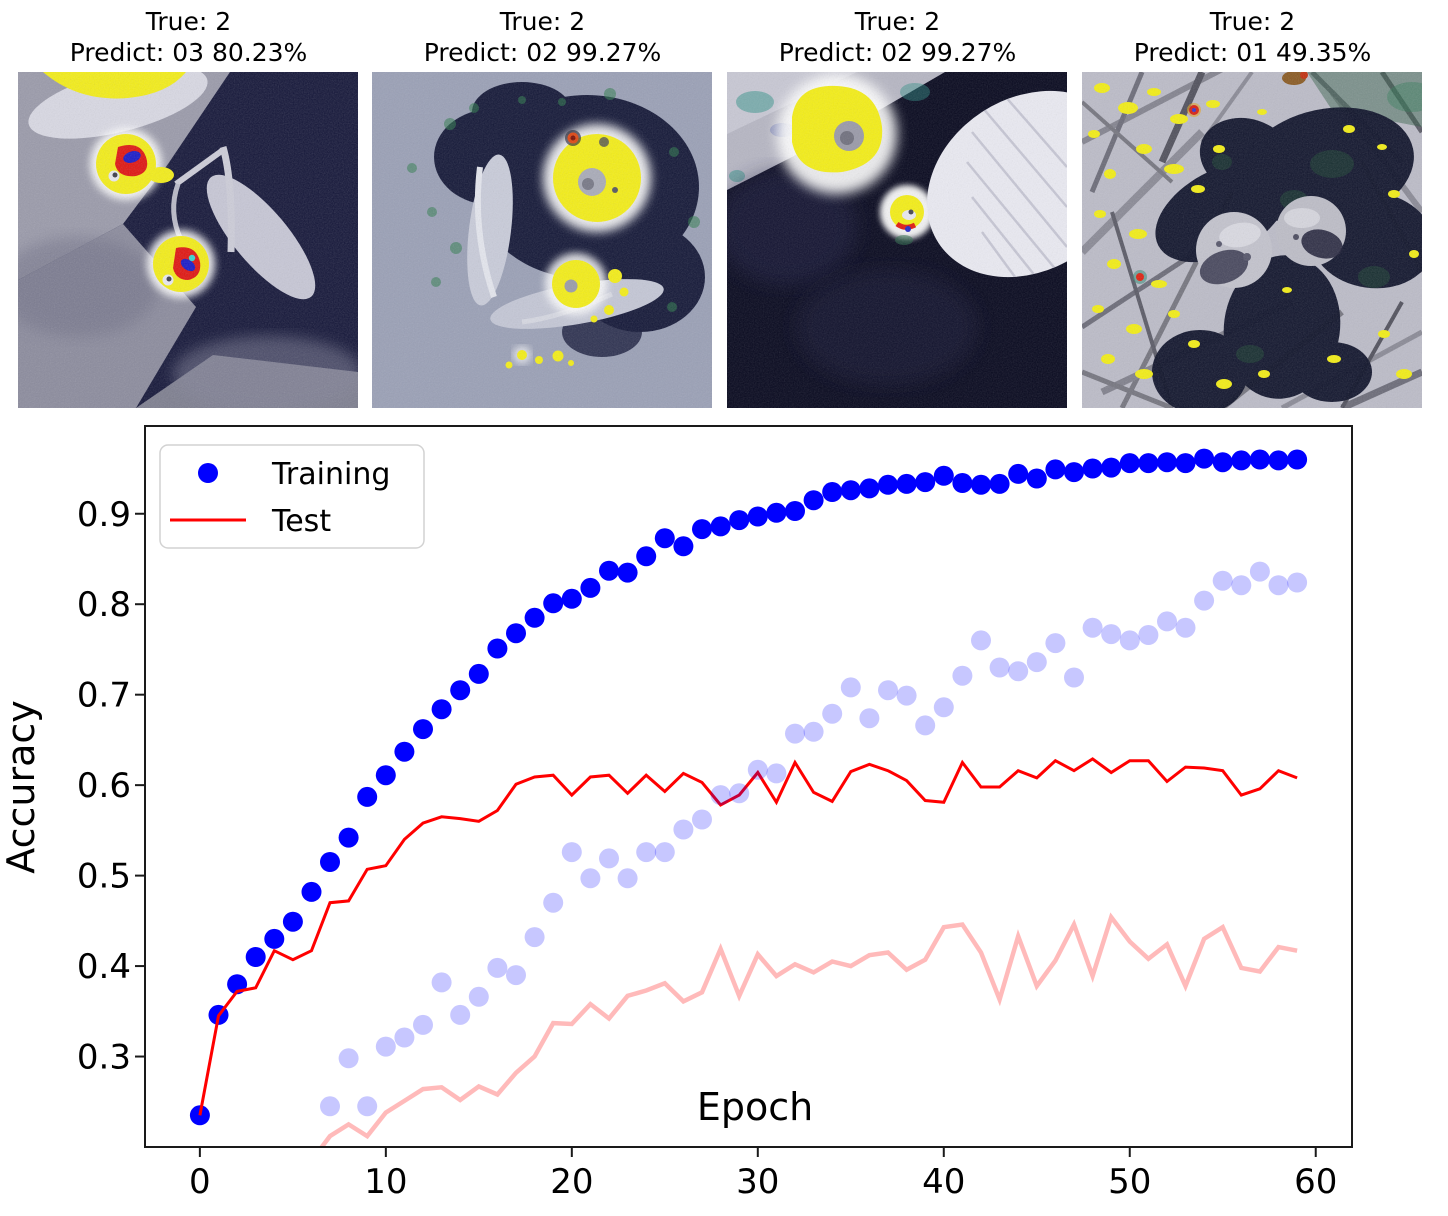 The width and height of the screenshot is (1448, 1216). What do you see at coordinates (897, 52) in the screenshot?
I see `predict-label-3: Predict: 02 99.27%` at bounding box center [897, 52].